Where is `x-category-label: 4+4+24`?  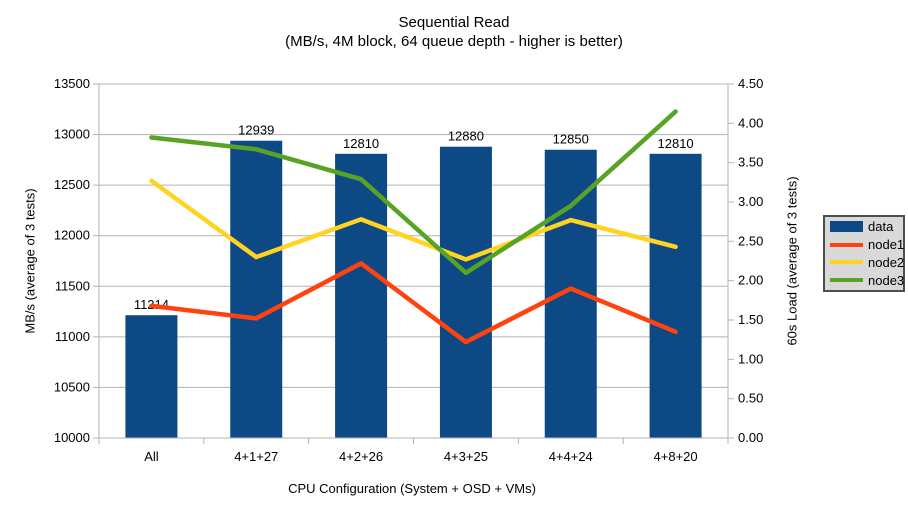
x-category-label: 4+4+24 is located at coordinates (571, 456).